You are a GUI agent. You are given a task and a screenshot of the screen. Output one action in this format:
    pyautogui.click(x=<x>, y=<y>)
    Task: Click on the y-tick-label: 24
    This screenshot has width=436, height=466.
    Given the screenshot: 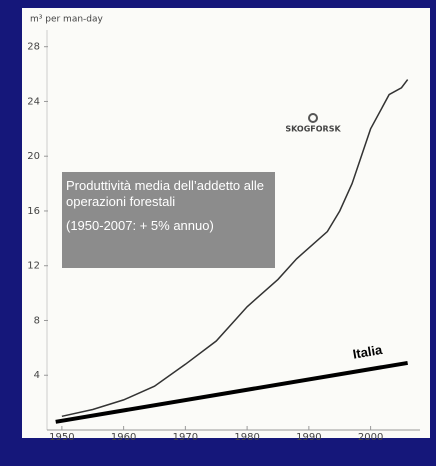 What is the action you would take?
    pyautogui.click(x=33, y=101)
    